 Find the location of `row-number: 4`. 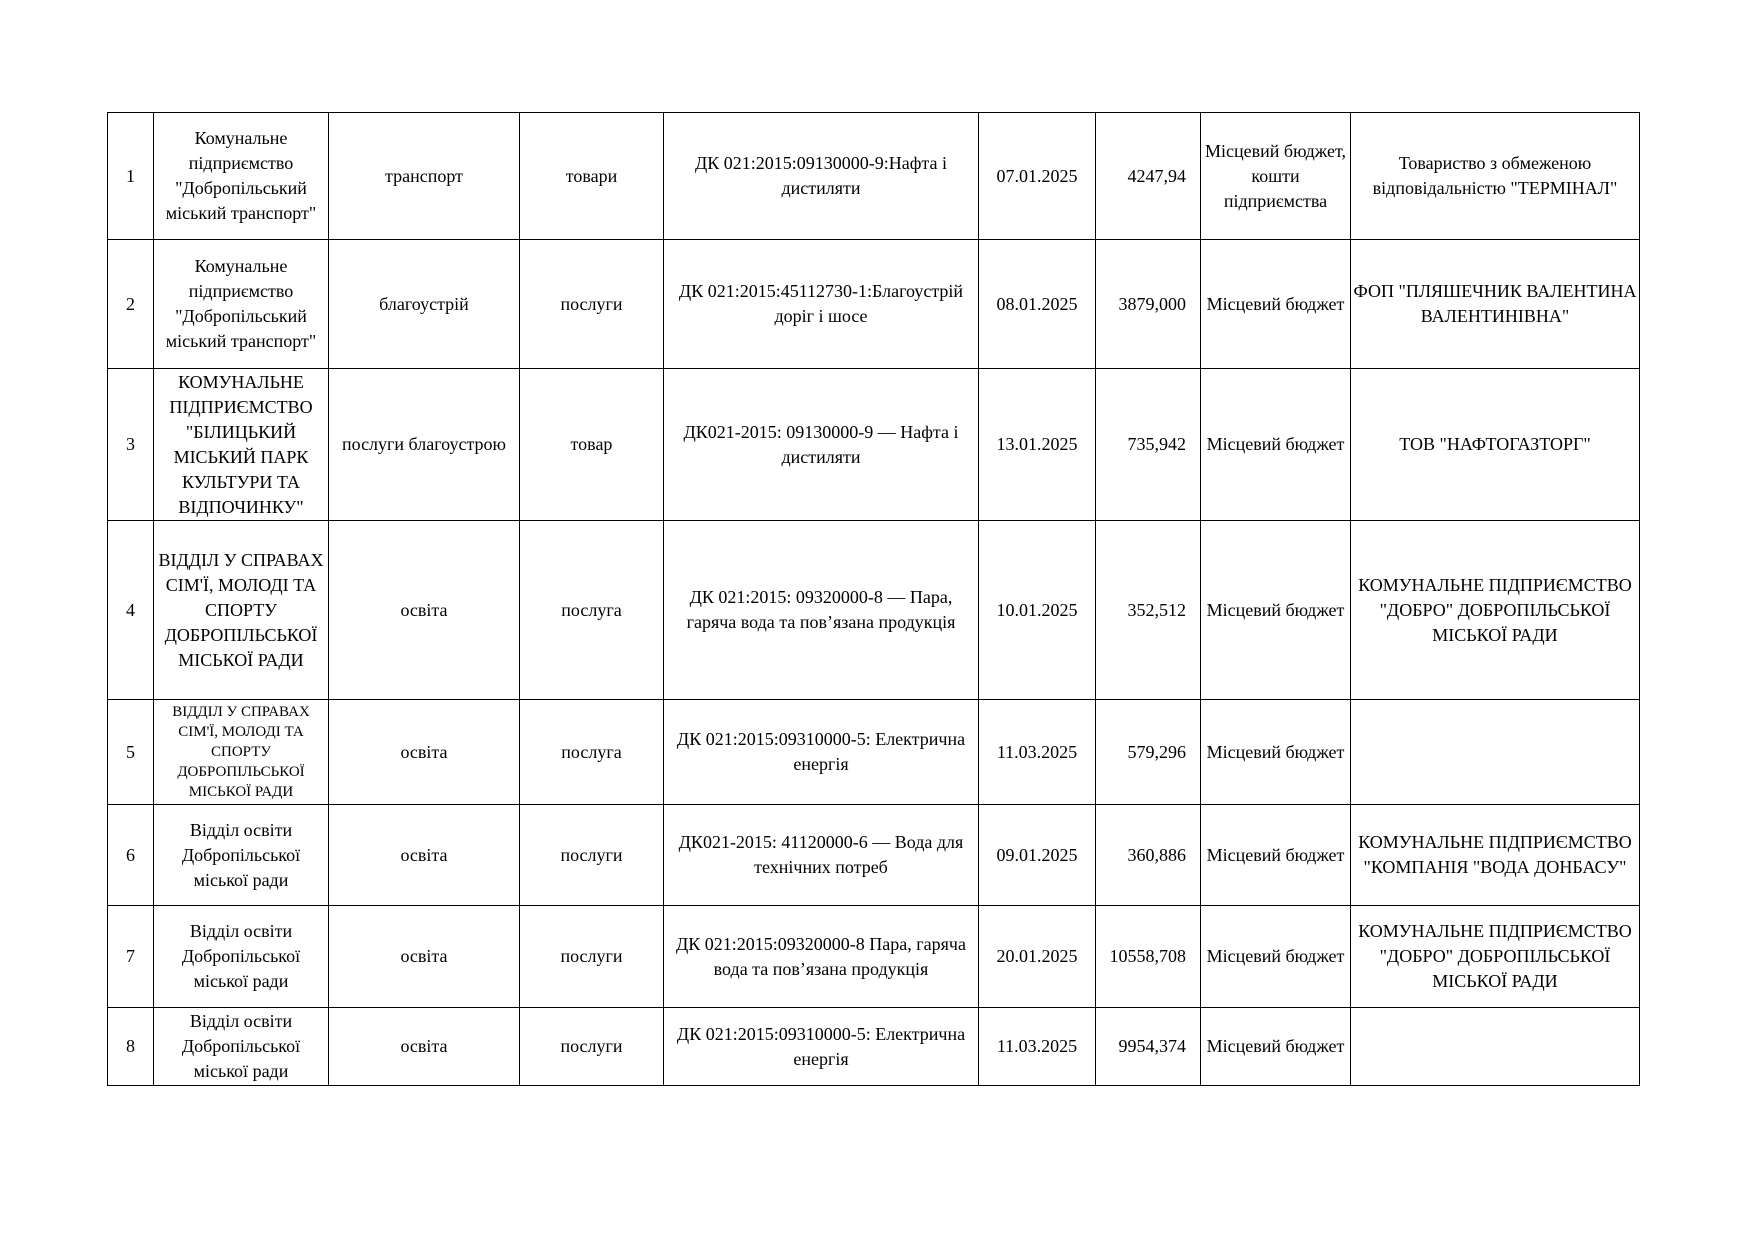

row-number: 4 is located at coordinates (130, 610).